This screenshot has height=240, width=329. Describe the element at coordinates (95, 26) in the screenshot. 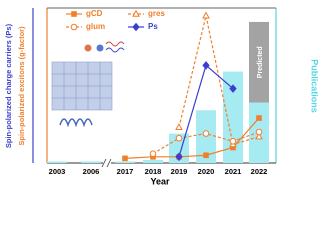

I see `legend-label: glum` at that location.